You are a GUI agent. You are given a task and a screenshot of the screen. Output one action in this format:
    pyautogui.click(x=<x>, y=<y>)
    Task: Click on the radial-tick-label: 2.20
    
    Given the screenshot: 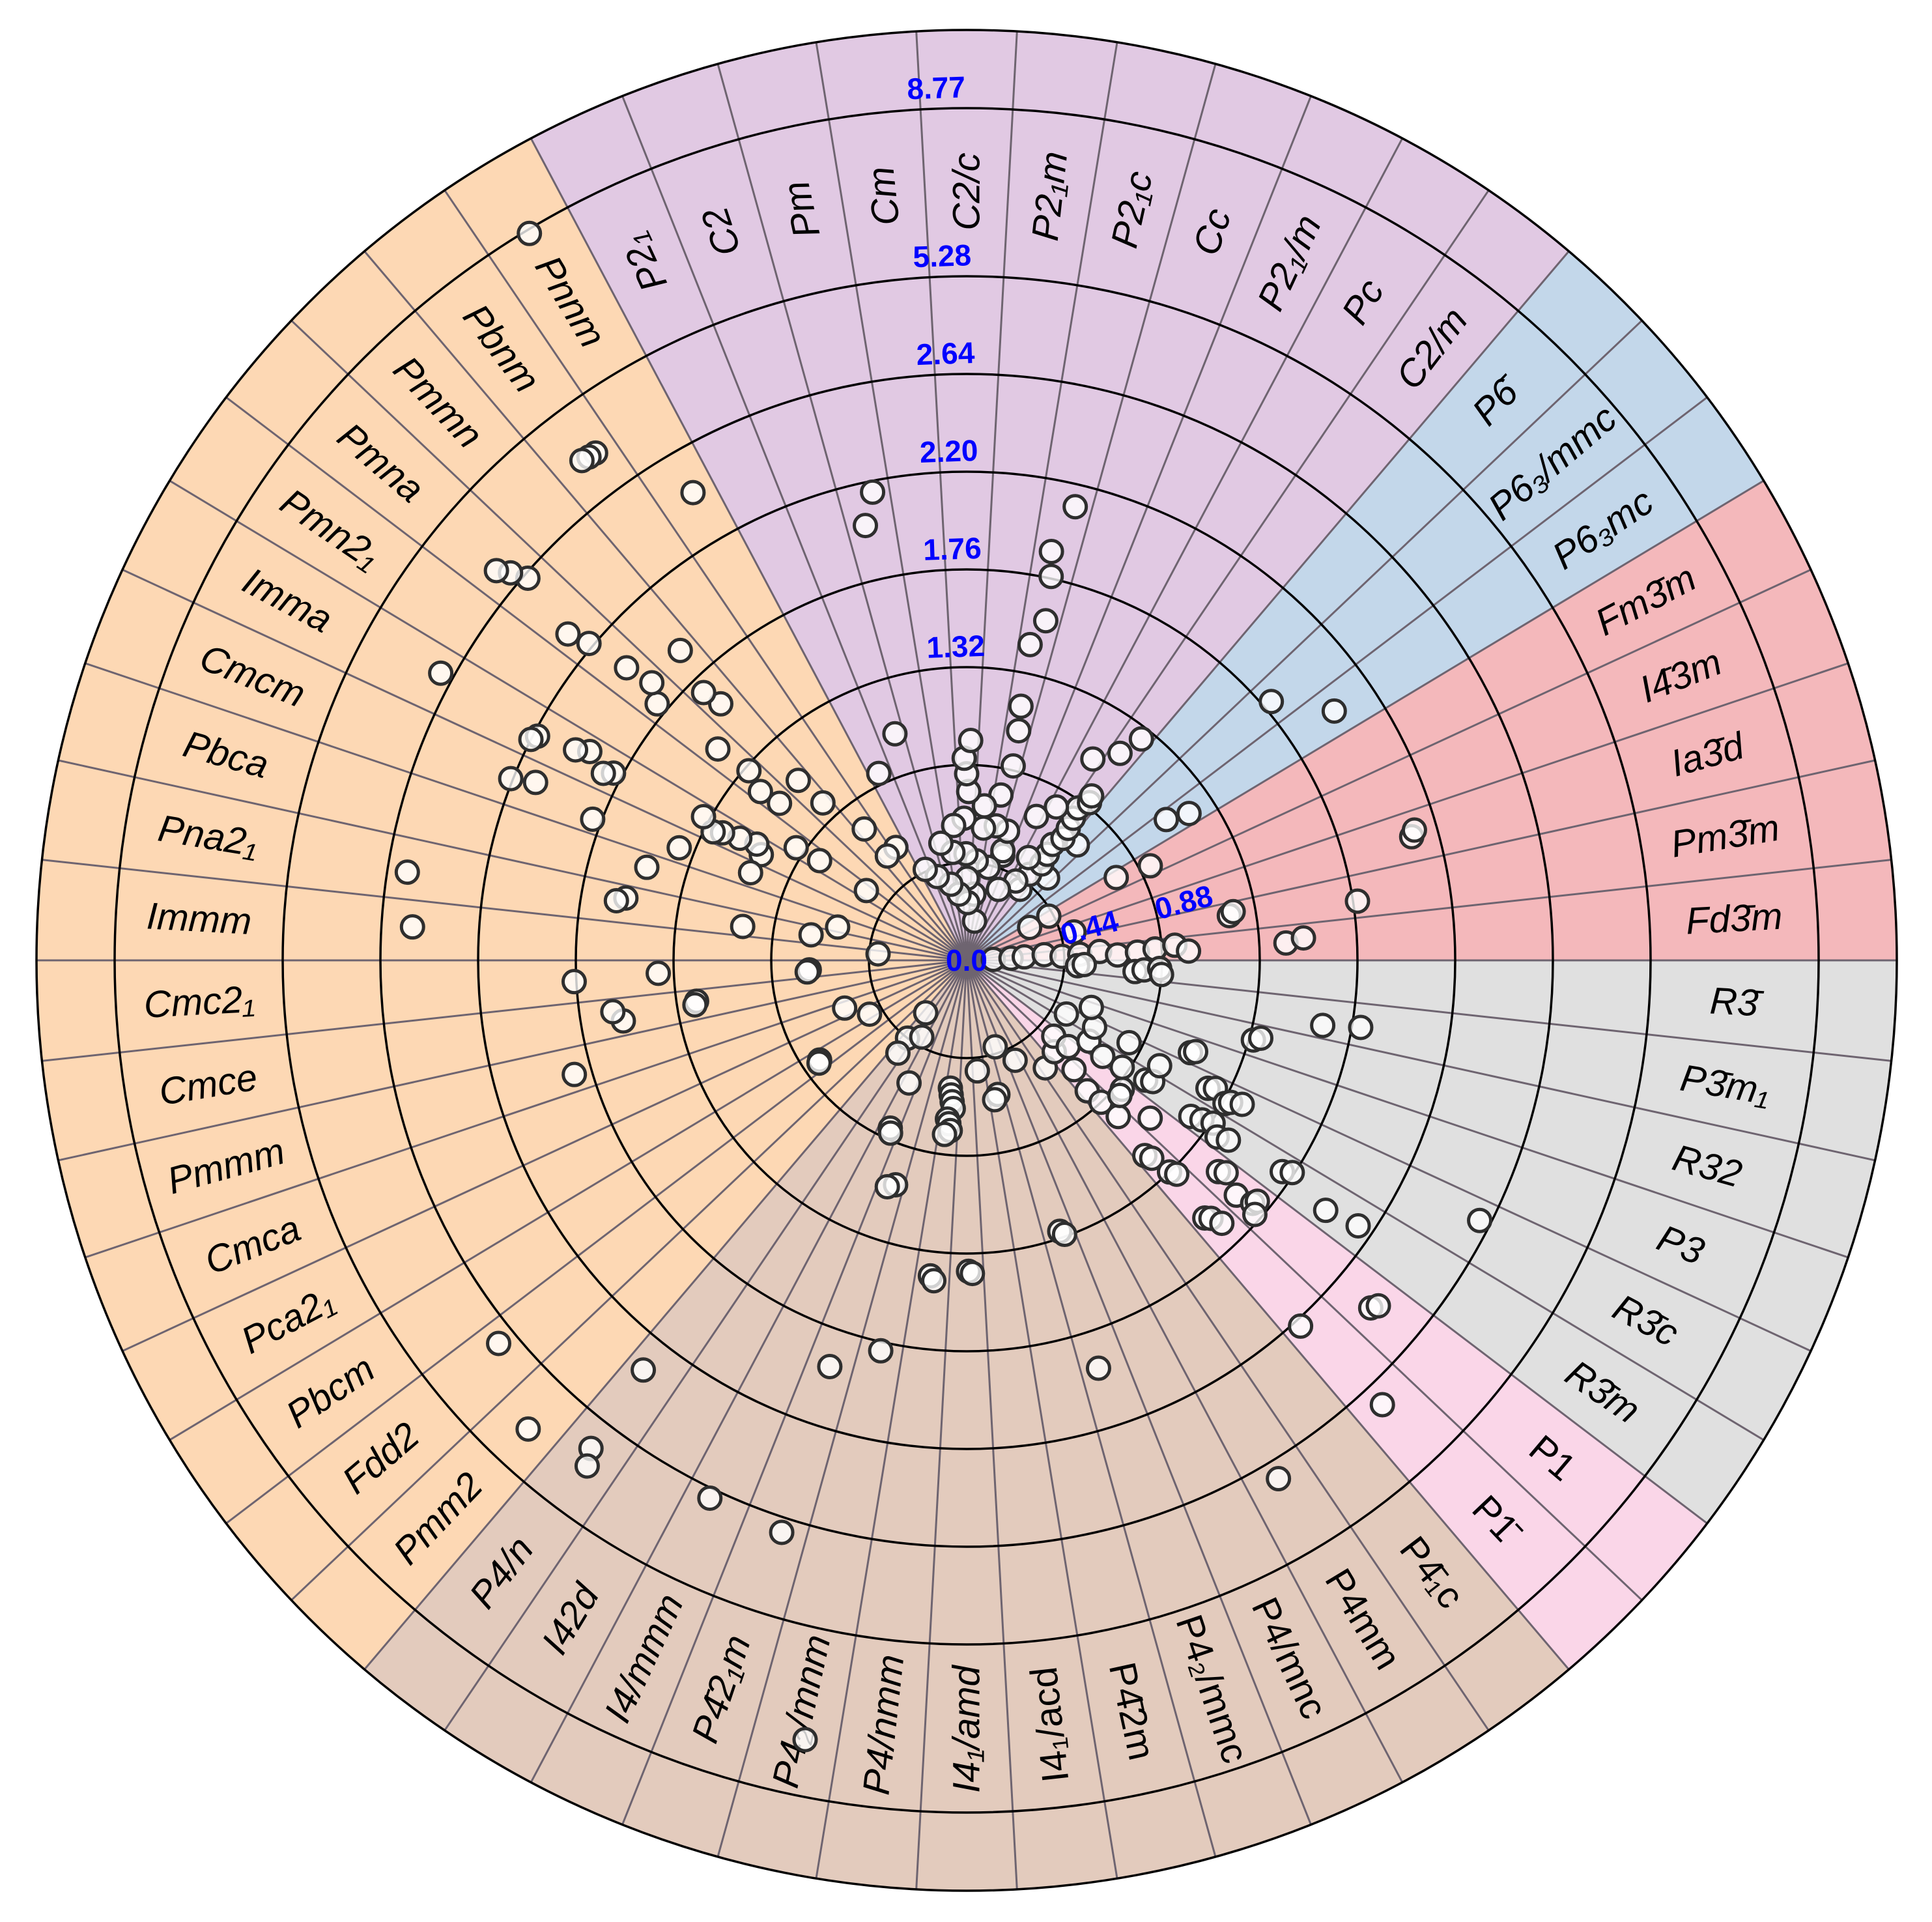 What is the action you would take?
    pyautogui.click(x=948, y=451)
    